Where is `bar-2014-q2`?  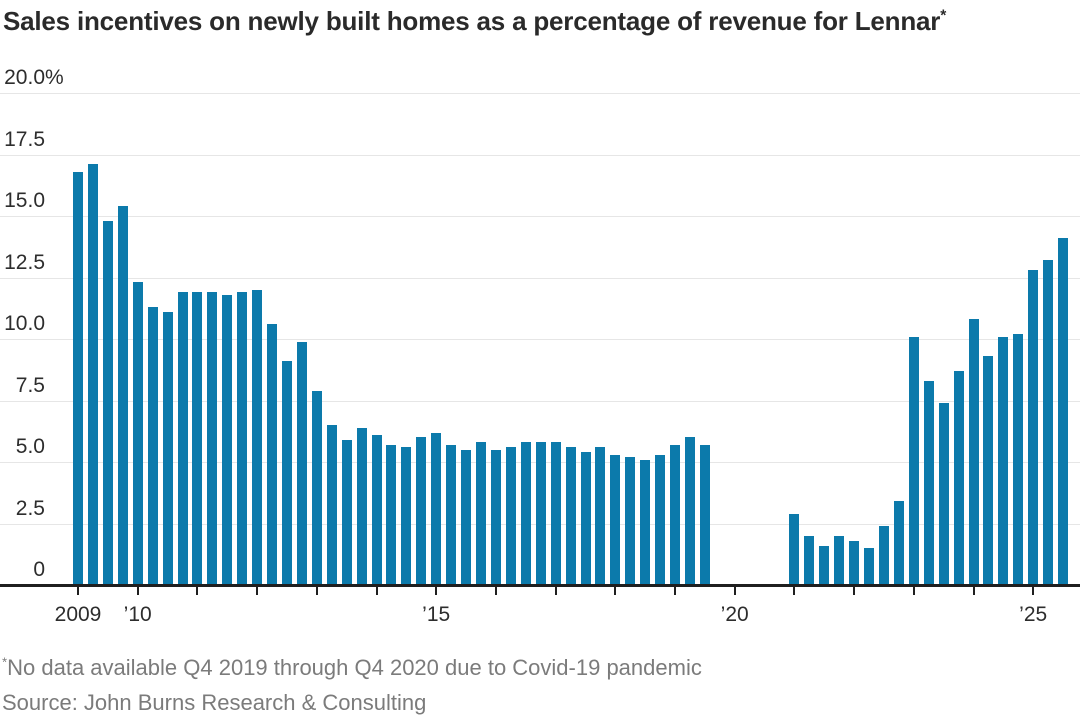
bar-2014-q2 is located at coordinates (391, 514).